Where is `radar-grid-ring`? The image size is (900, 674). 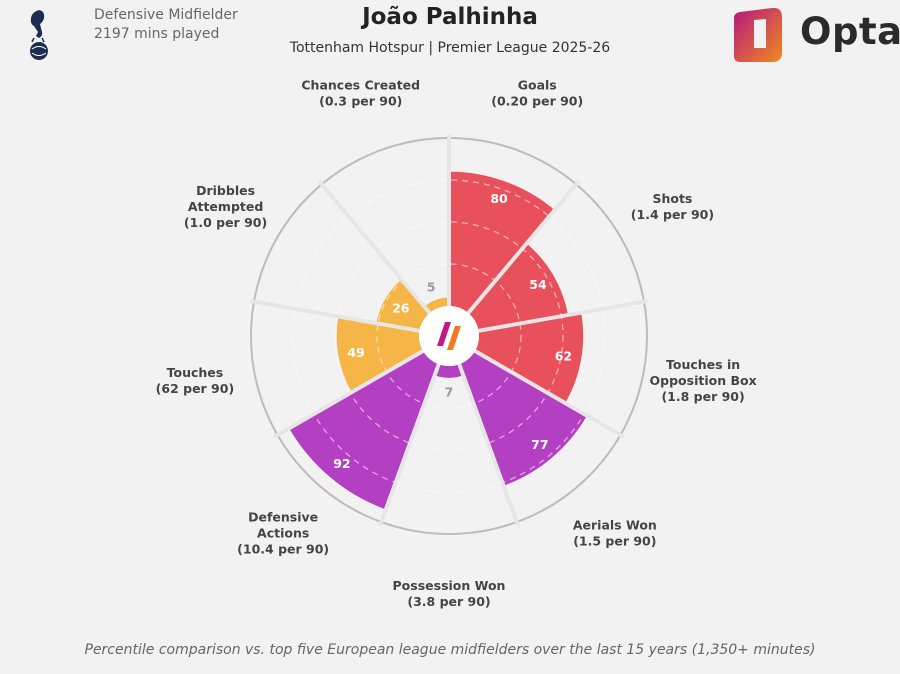 radar-grid-ring is located at coordinates (449, 336).